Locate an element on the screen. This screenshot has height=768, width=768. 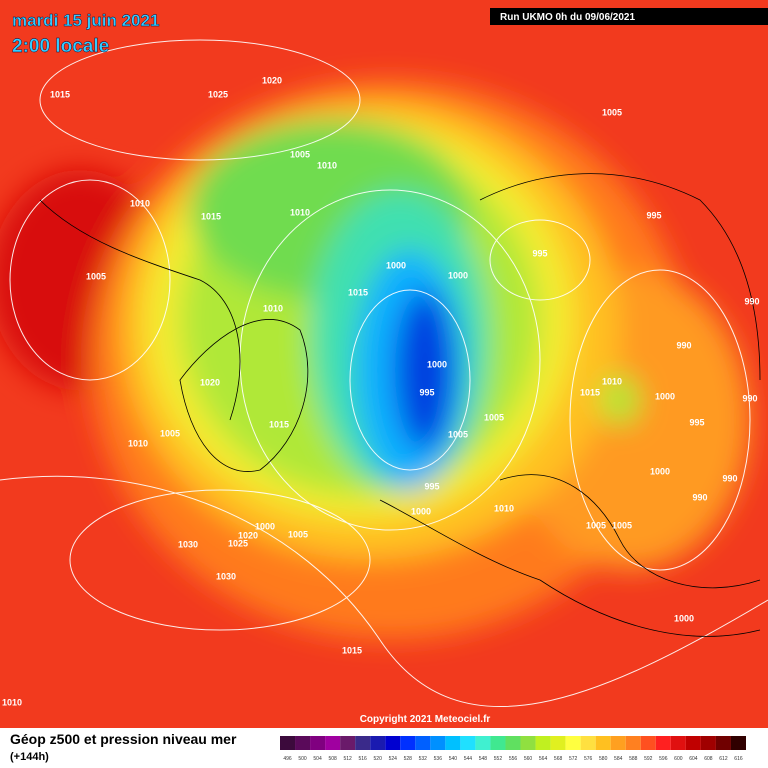
legend-label: 580 is located at coordinates (603, 759).